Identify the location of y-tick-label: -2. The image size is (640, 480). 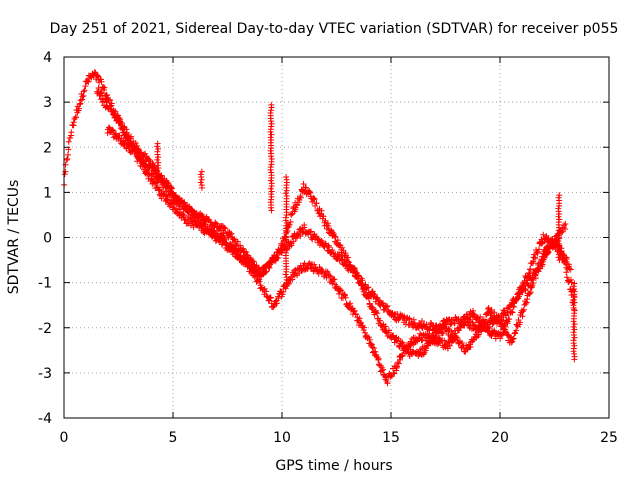
(45, 329).